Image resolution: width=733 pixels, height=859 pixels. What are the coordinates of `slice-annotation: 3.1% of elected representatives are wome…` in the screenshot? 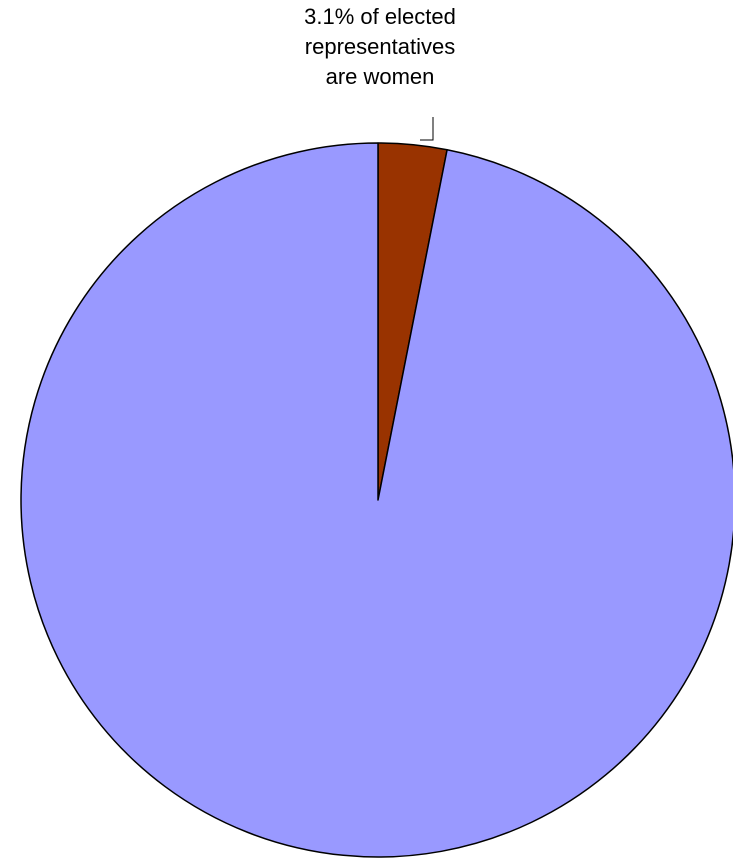 It's located at (380, 47).